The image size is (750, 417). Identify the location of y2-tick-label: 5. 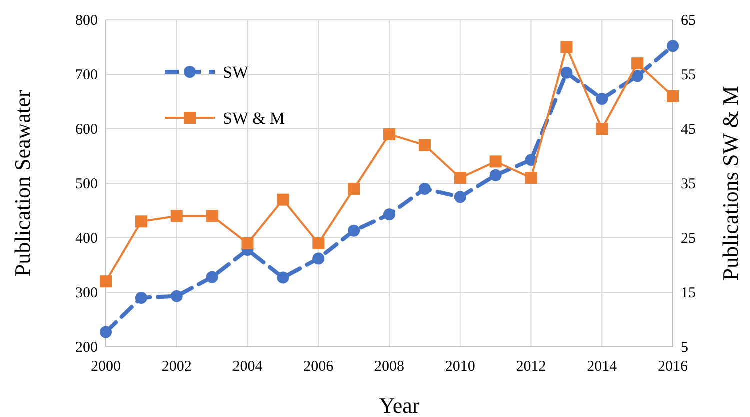
(684, 348).